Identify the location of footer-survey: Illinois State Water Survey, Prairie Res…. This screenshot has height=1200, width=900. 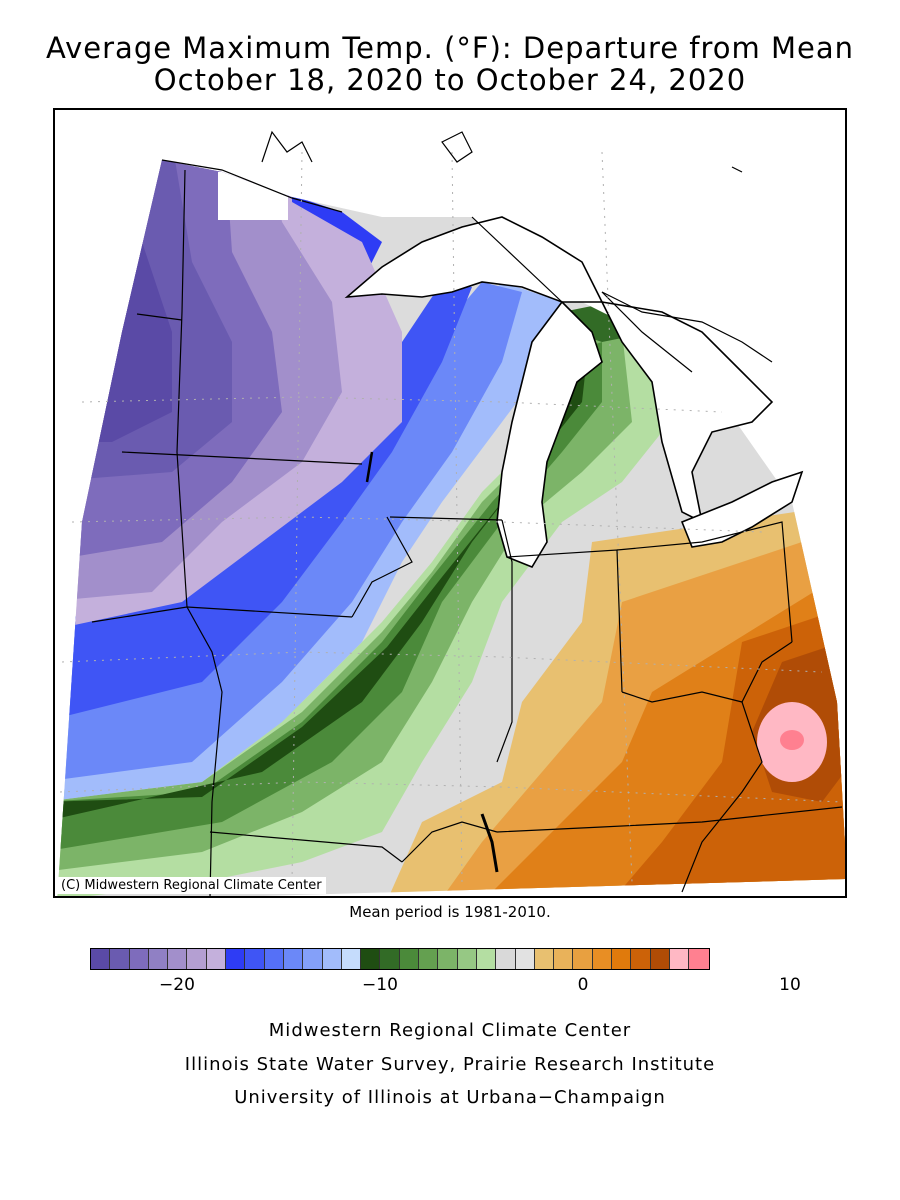
(450, 1064).